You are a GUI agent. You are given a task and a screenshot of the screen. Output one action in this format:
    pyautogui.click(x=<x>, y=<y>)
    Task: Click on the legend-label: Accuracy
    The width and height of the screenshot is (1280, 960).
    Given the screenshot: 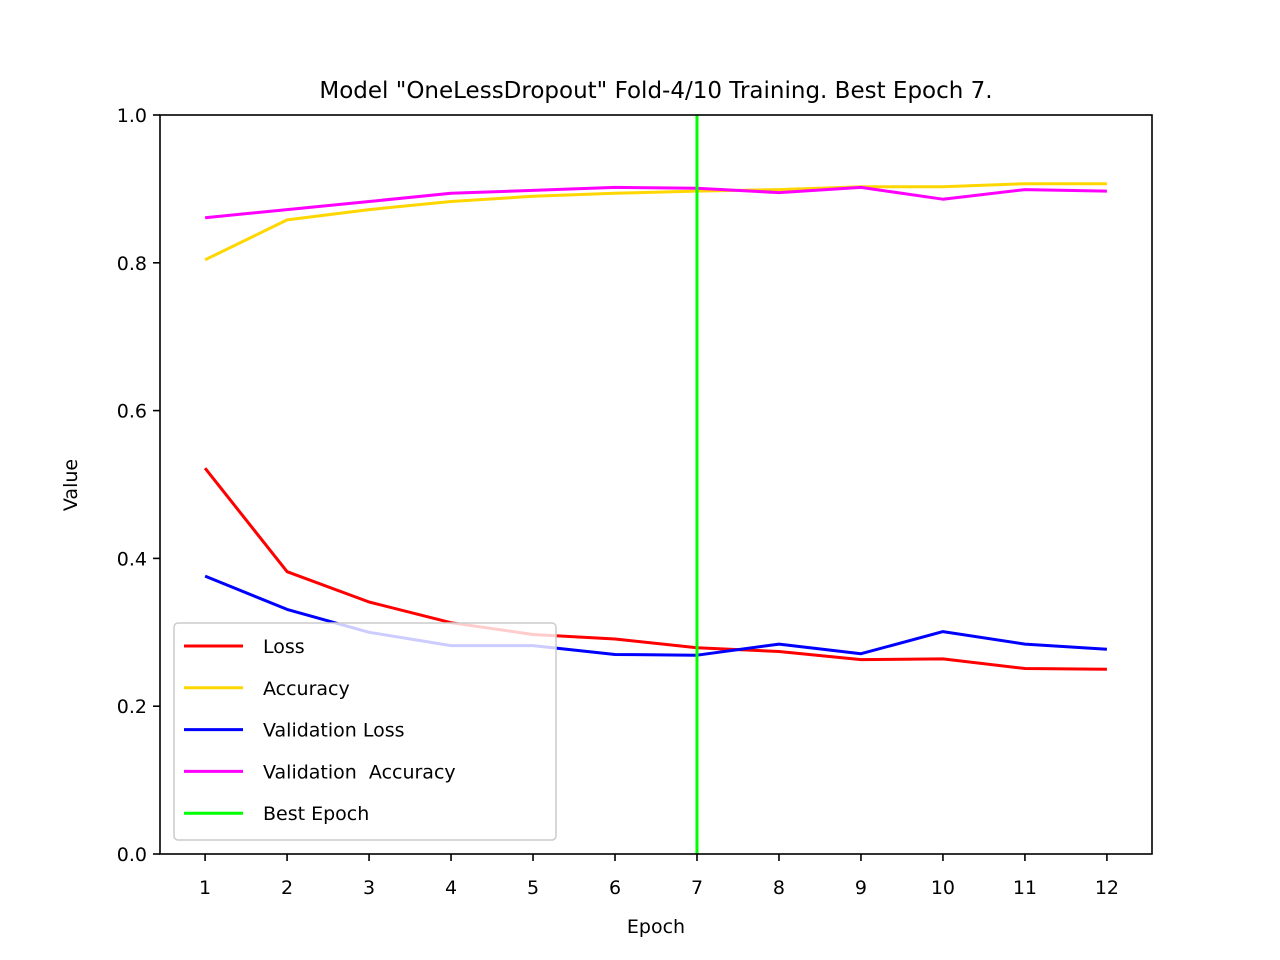 What is the action you would take?
    pyautogui.click(x=306, y=689)
    